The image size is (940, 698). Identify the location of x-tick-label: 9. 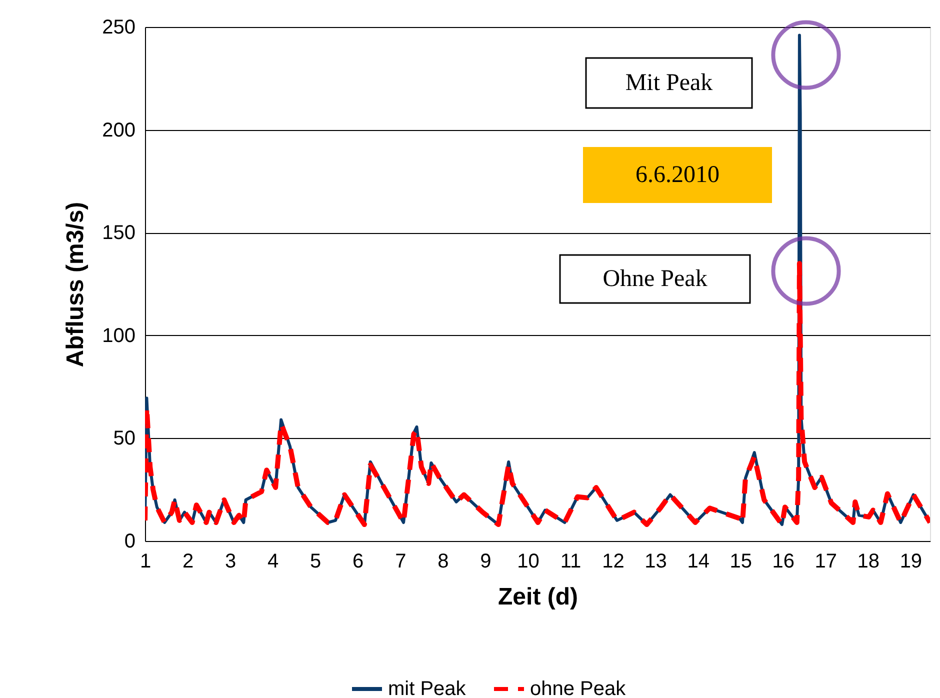
(486, 561).